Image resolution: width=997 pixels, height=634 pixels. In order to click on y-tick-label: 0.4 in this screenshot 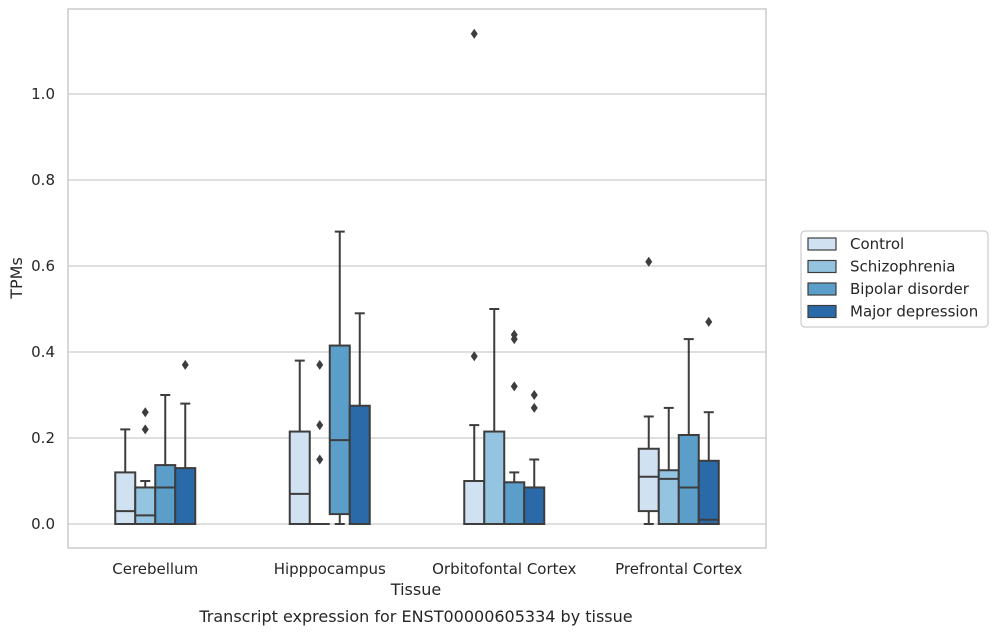, I will do `click(43, 352)`.